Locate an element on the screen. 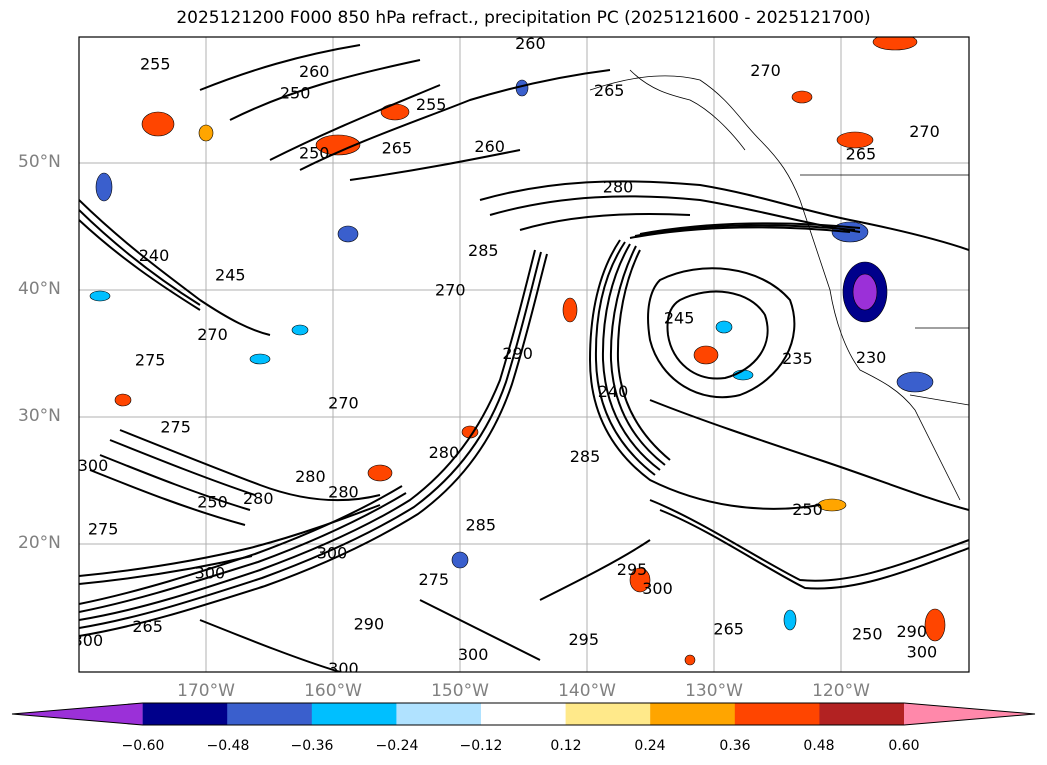  colorbar-tick-label: 0.48 is located at coordinates (819, 746).